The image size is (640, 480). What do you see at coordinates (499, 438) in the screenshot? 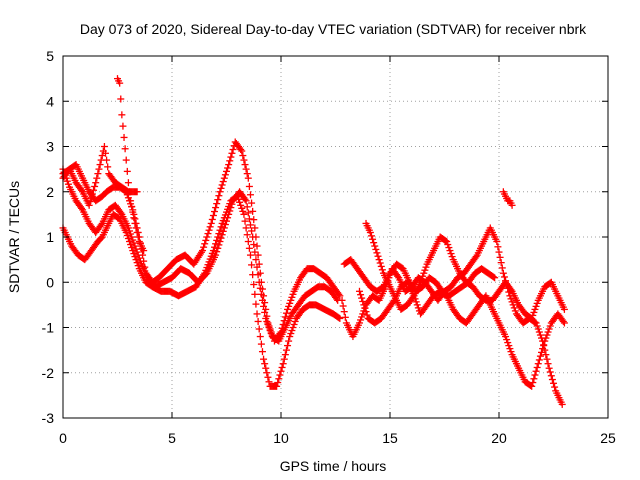
I see `x-tick-label: 20` at bounding box center [499, 438].